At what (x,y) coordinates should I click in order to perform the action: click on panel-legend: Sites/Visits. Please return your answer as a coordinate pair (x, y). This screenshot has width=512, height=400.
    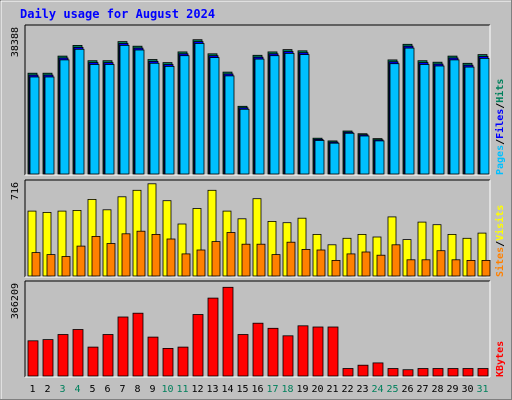
    Looking at the image, I should click on (500, 241).